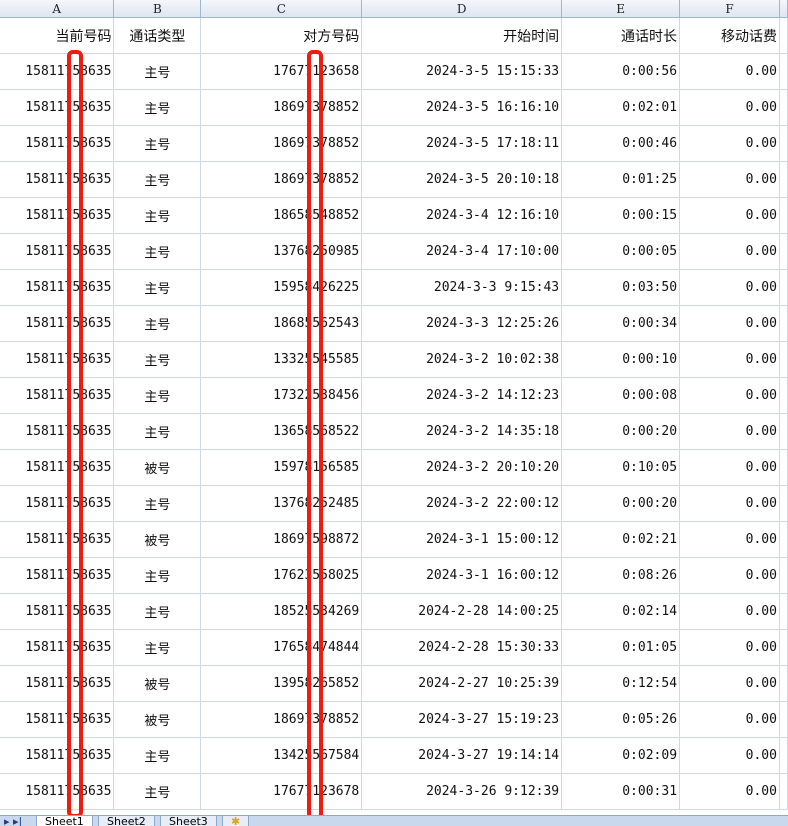  I want to click on tab-sheet1: Sheet1, so click(64, 821).